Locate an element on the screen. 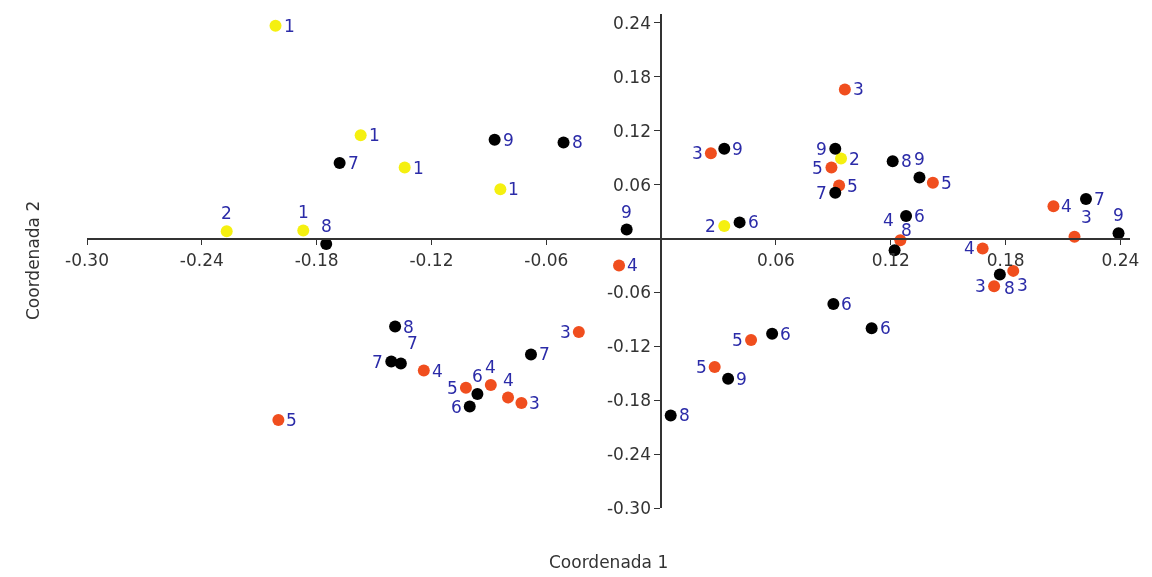 The width and height of the screenshot is (1152, 577). y-tick-label: 0.24 is located at coordinates (632, 22).